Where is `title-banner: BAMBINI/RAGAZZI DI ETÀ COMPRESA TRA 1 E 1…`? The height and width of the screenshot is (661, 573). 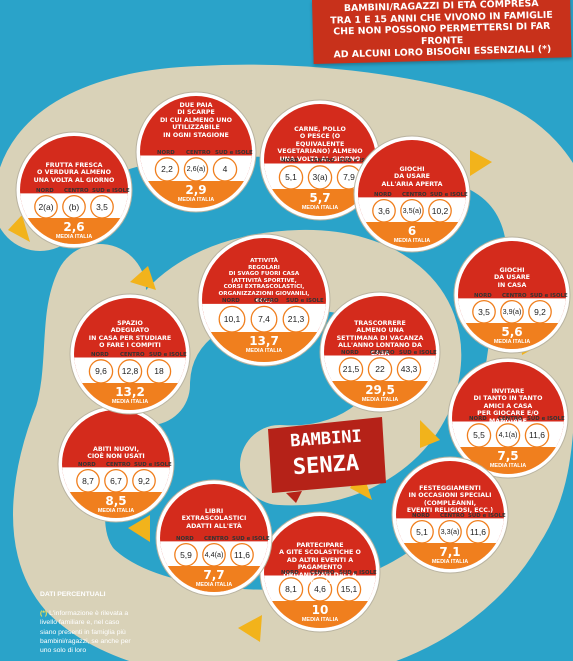
title-banner: BAMBINI/RAGAZZI DI ETÀ COMPRESA TRA 1 E 1… is located at coordinates (442, 32).